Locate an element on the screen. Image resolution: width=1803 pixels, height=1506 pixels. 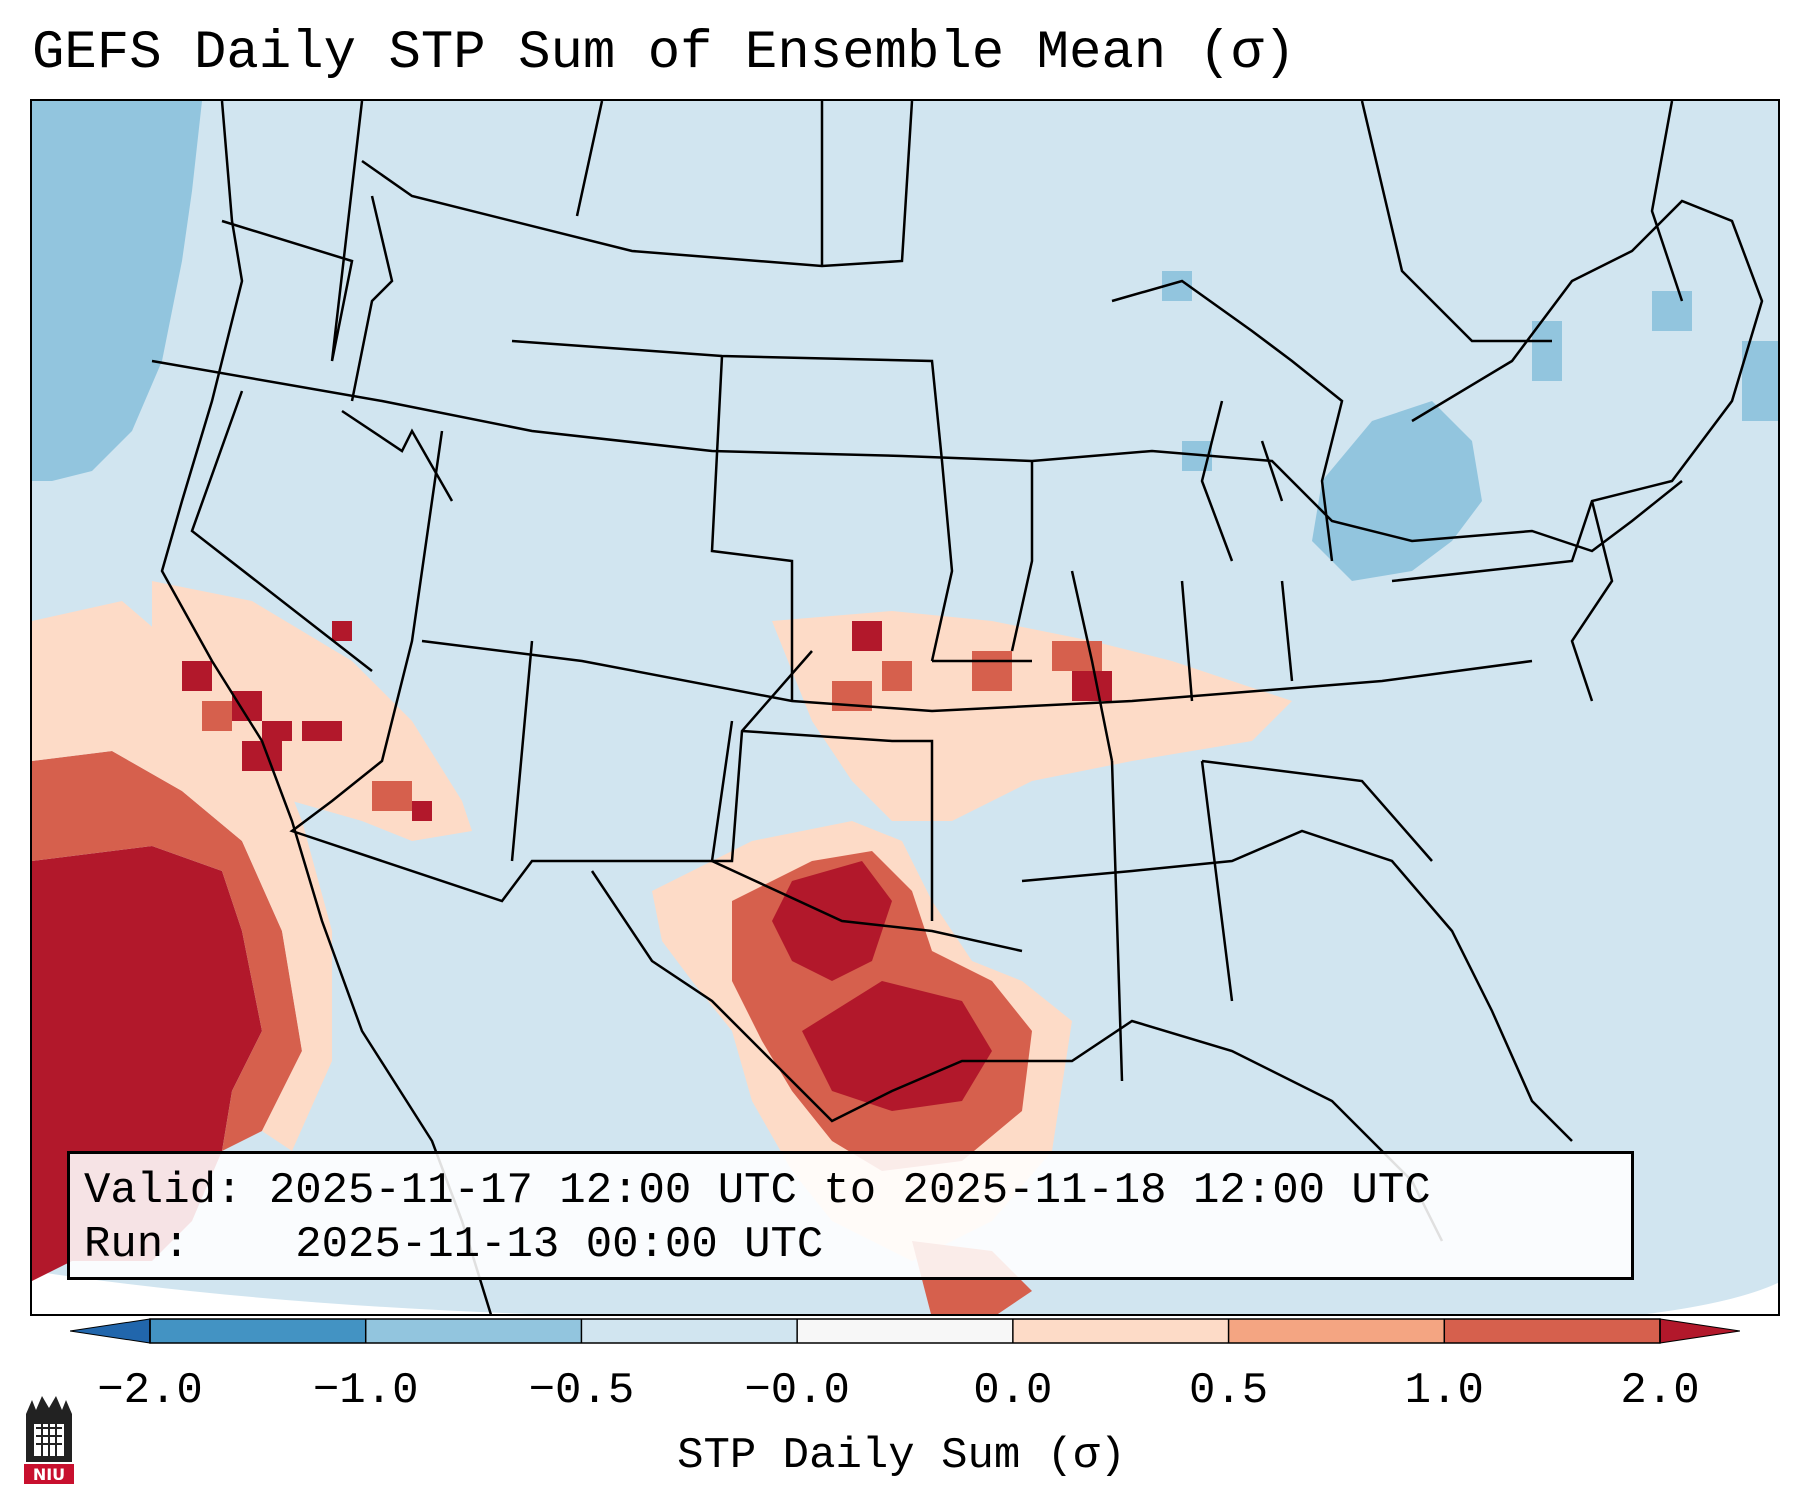
colorbar-extend-high is located at coordinates (1699, 1331).